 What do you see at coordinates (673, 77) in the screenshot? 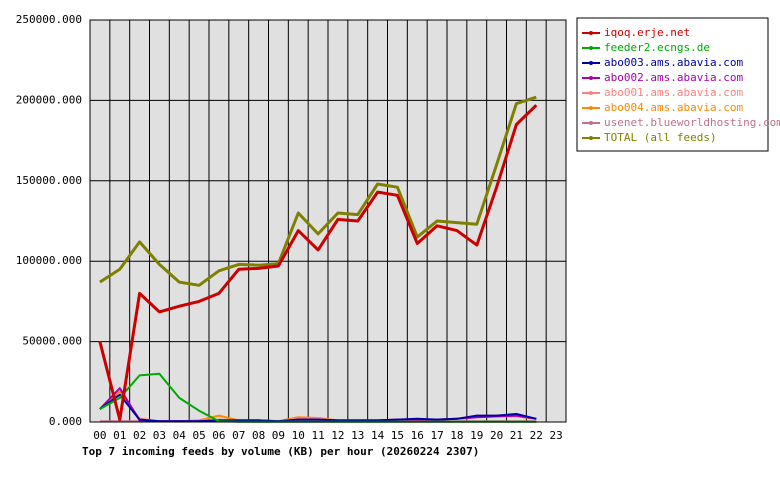
I see `legend-label: abo002.ams.abavia.com` at bounding box center [673, 77].